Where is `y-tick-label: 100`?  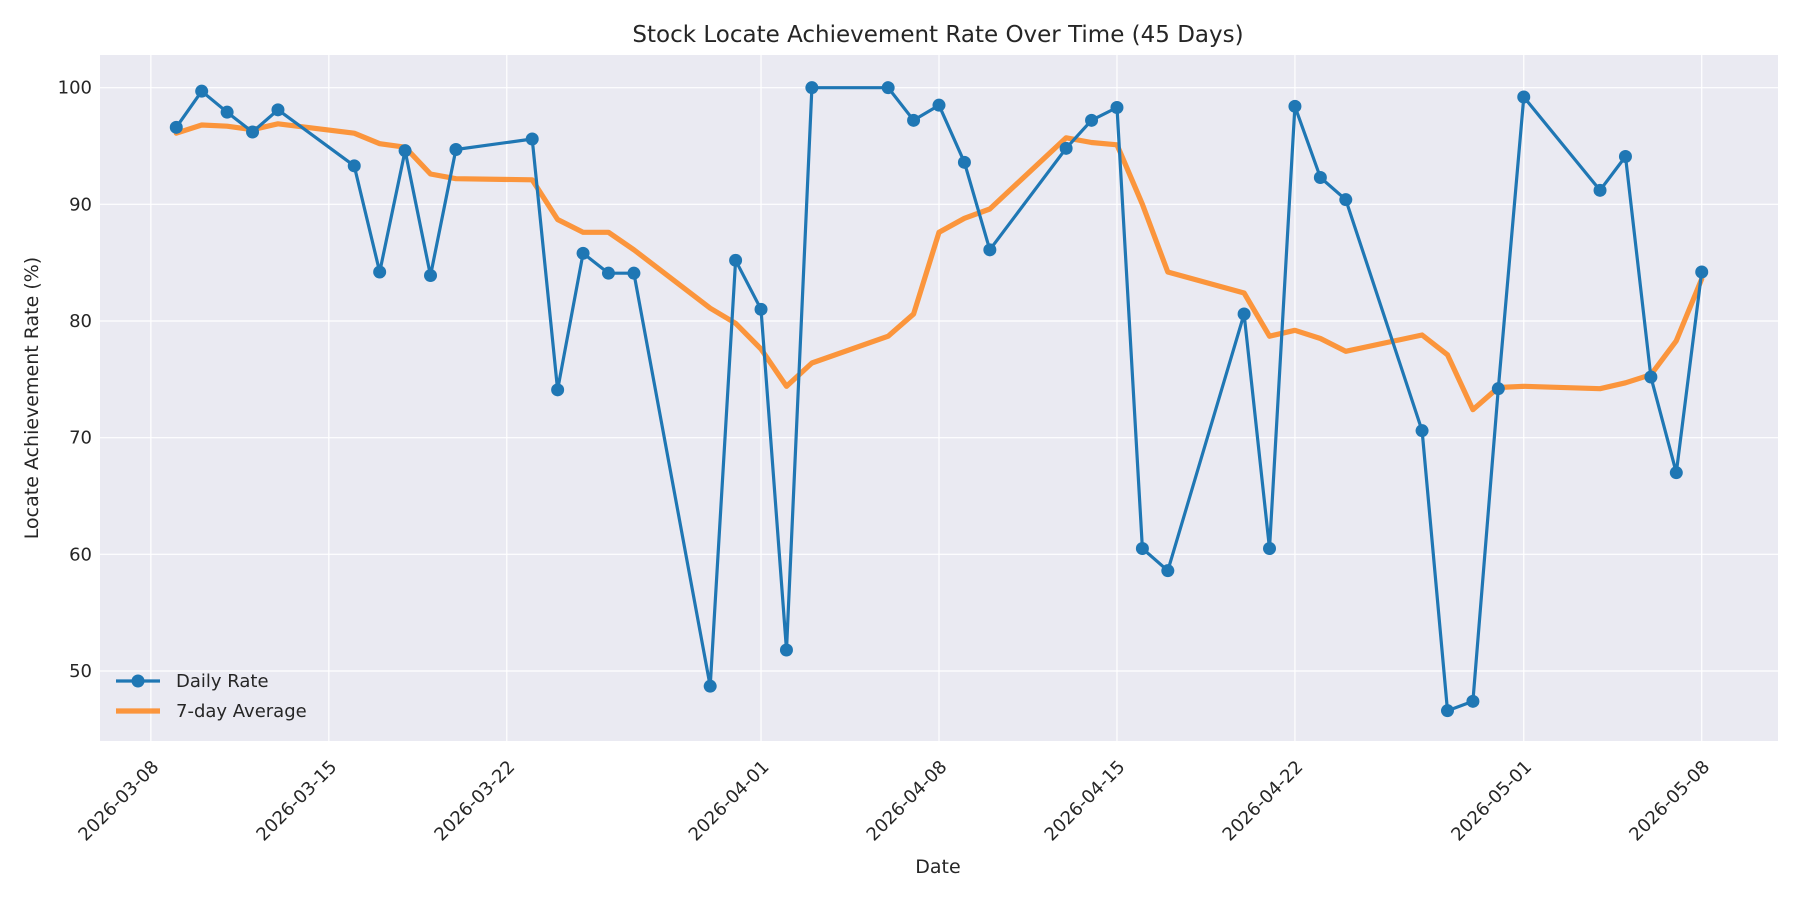 y-tick-label: 100 is located at coordinates (75, 88).